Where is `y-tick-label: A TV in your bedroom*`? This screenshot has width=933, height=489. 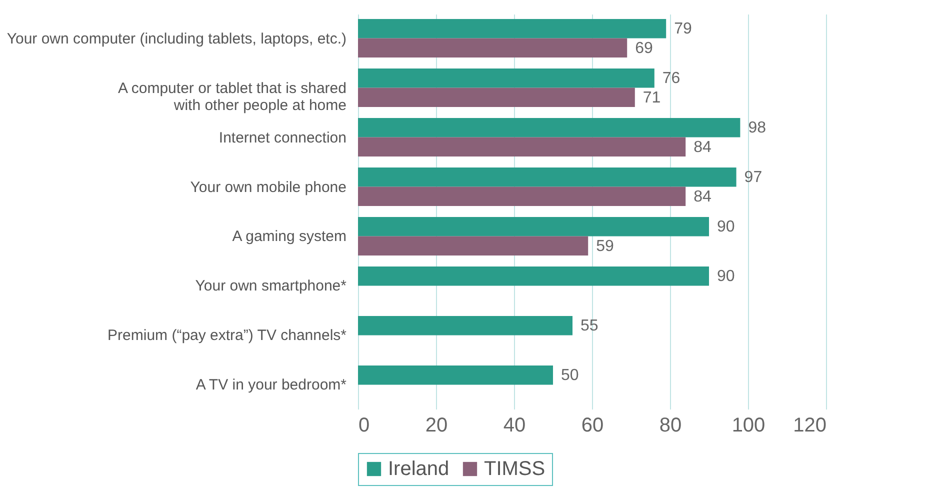 y-tick-label: A TV in your bedroom* is located at coordinates (271, 385).